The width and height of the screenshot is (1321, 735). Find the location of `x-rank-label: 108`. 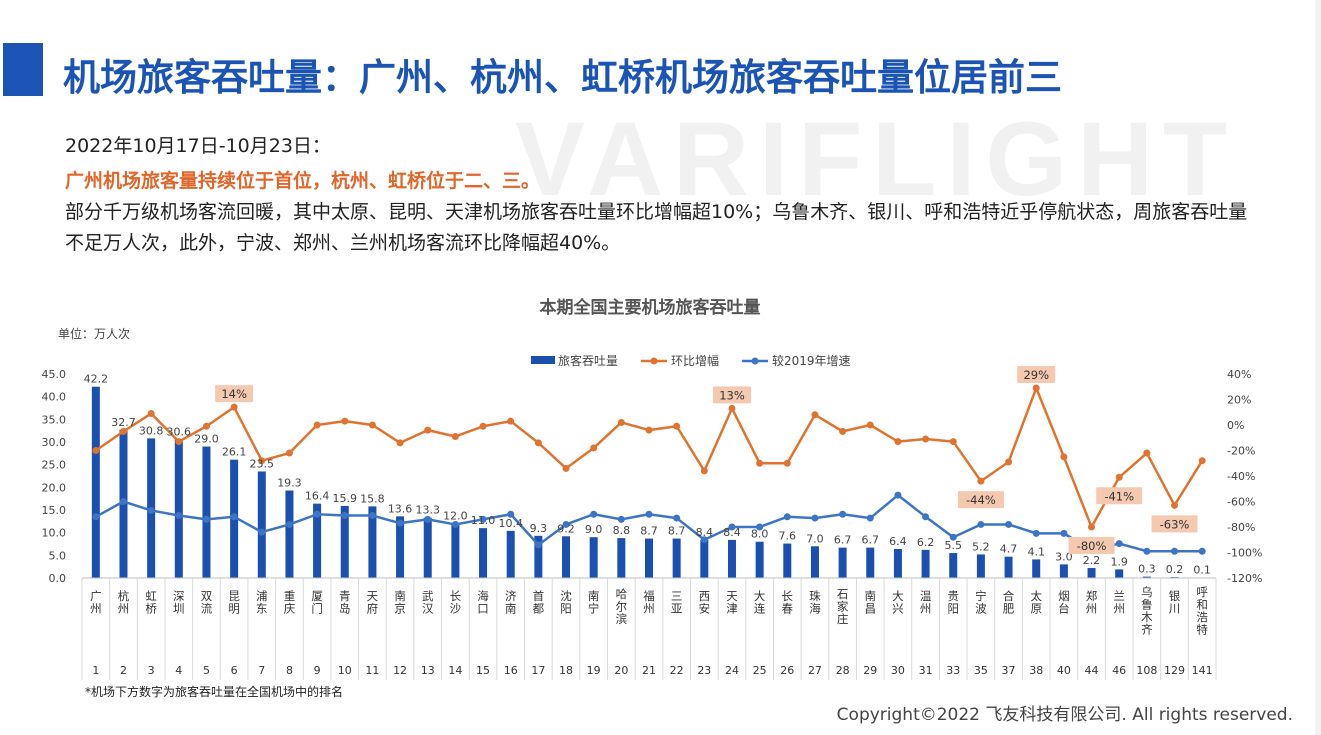

x-rank-label: 108 is located at coordinates (1146, 670).